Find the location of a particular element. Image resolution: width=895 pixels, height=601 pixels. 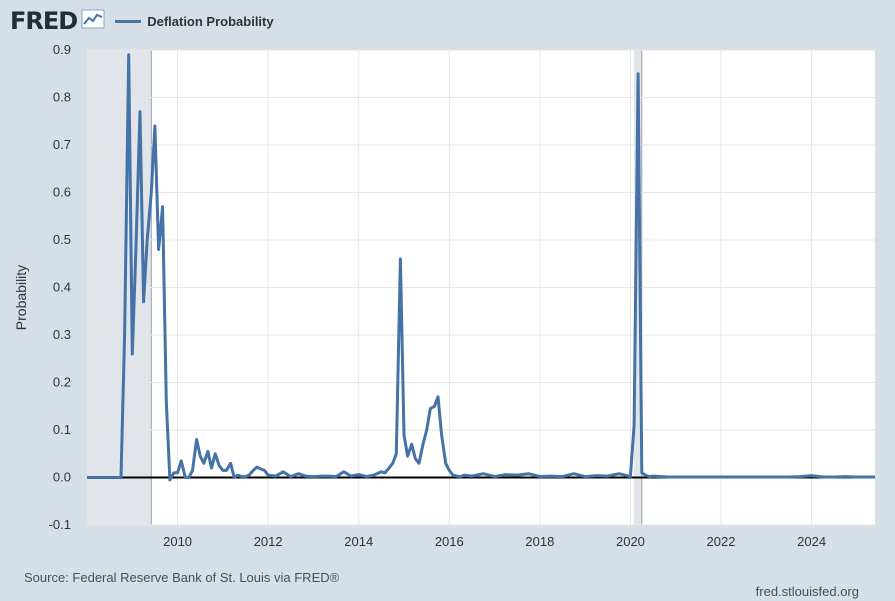

x-tick-label: 2012 is located at coordinates (268, 541).